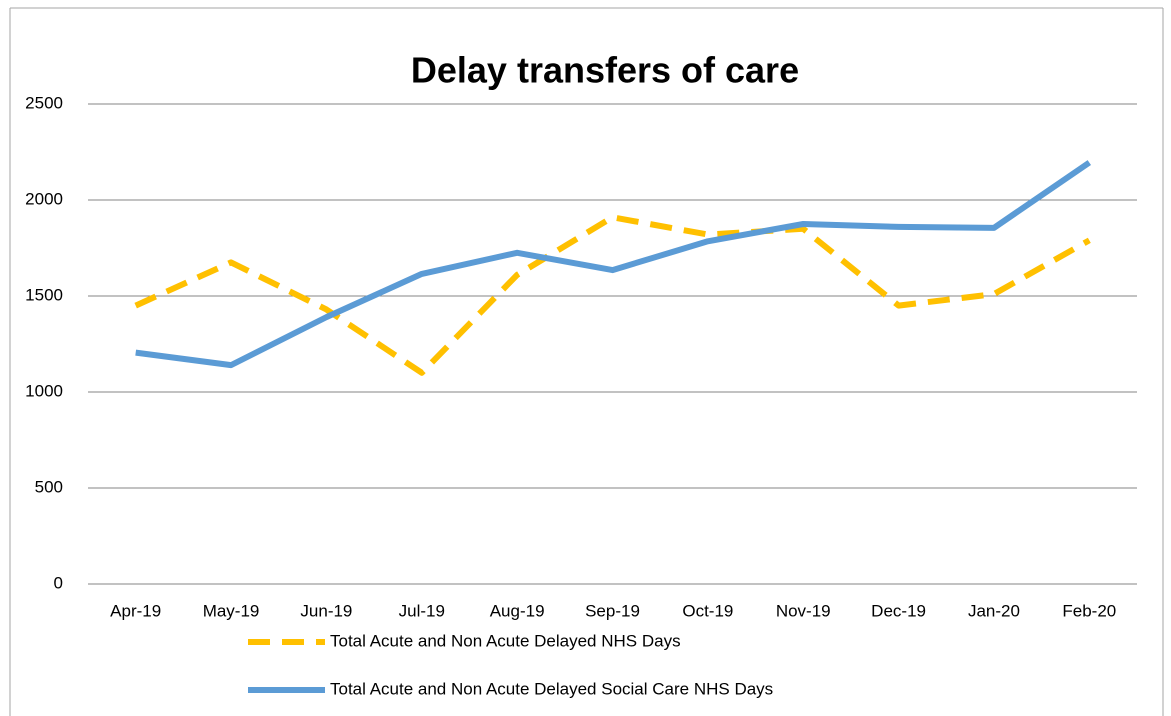 The height and width of the screenshot is (716, 1171). Describe the element at coordinates (612, 610) in the screenshot. I see `x-tick-label: Sep-19` at that location.